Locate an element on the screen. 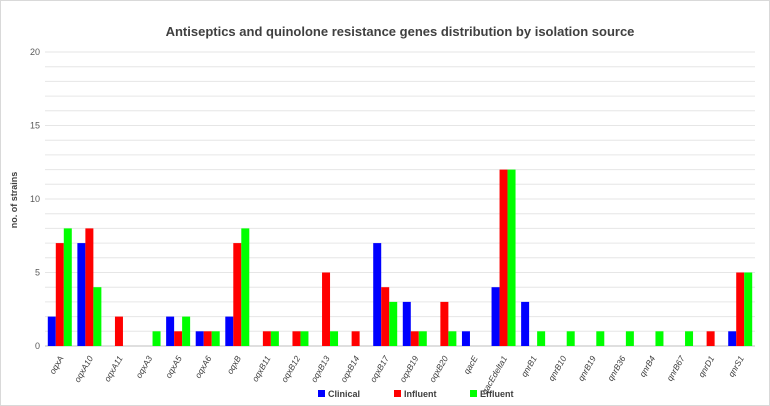 The image size is (770, 406). x-tick-label: qnrB19 is located at coordinates (587, 368).